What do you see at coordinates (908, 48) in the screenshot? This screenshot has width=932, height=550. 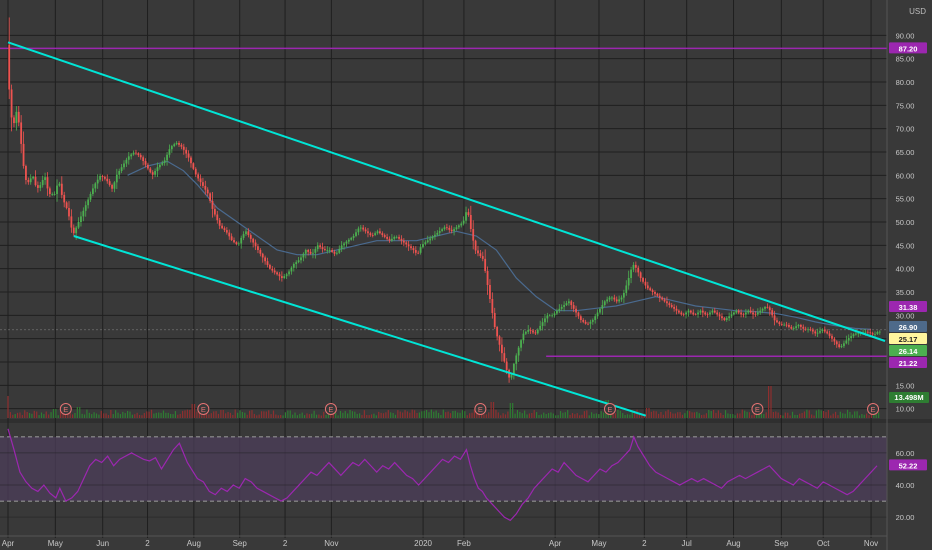 I see `level-label-text: 87.20` at bounding box center [908, 48].